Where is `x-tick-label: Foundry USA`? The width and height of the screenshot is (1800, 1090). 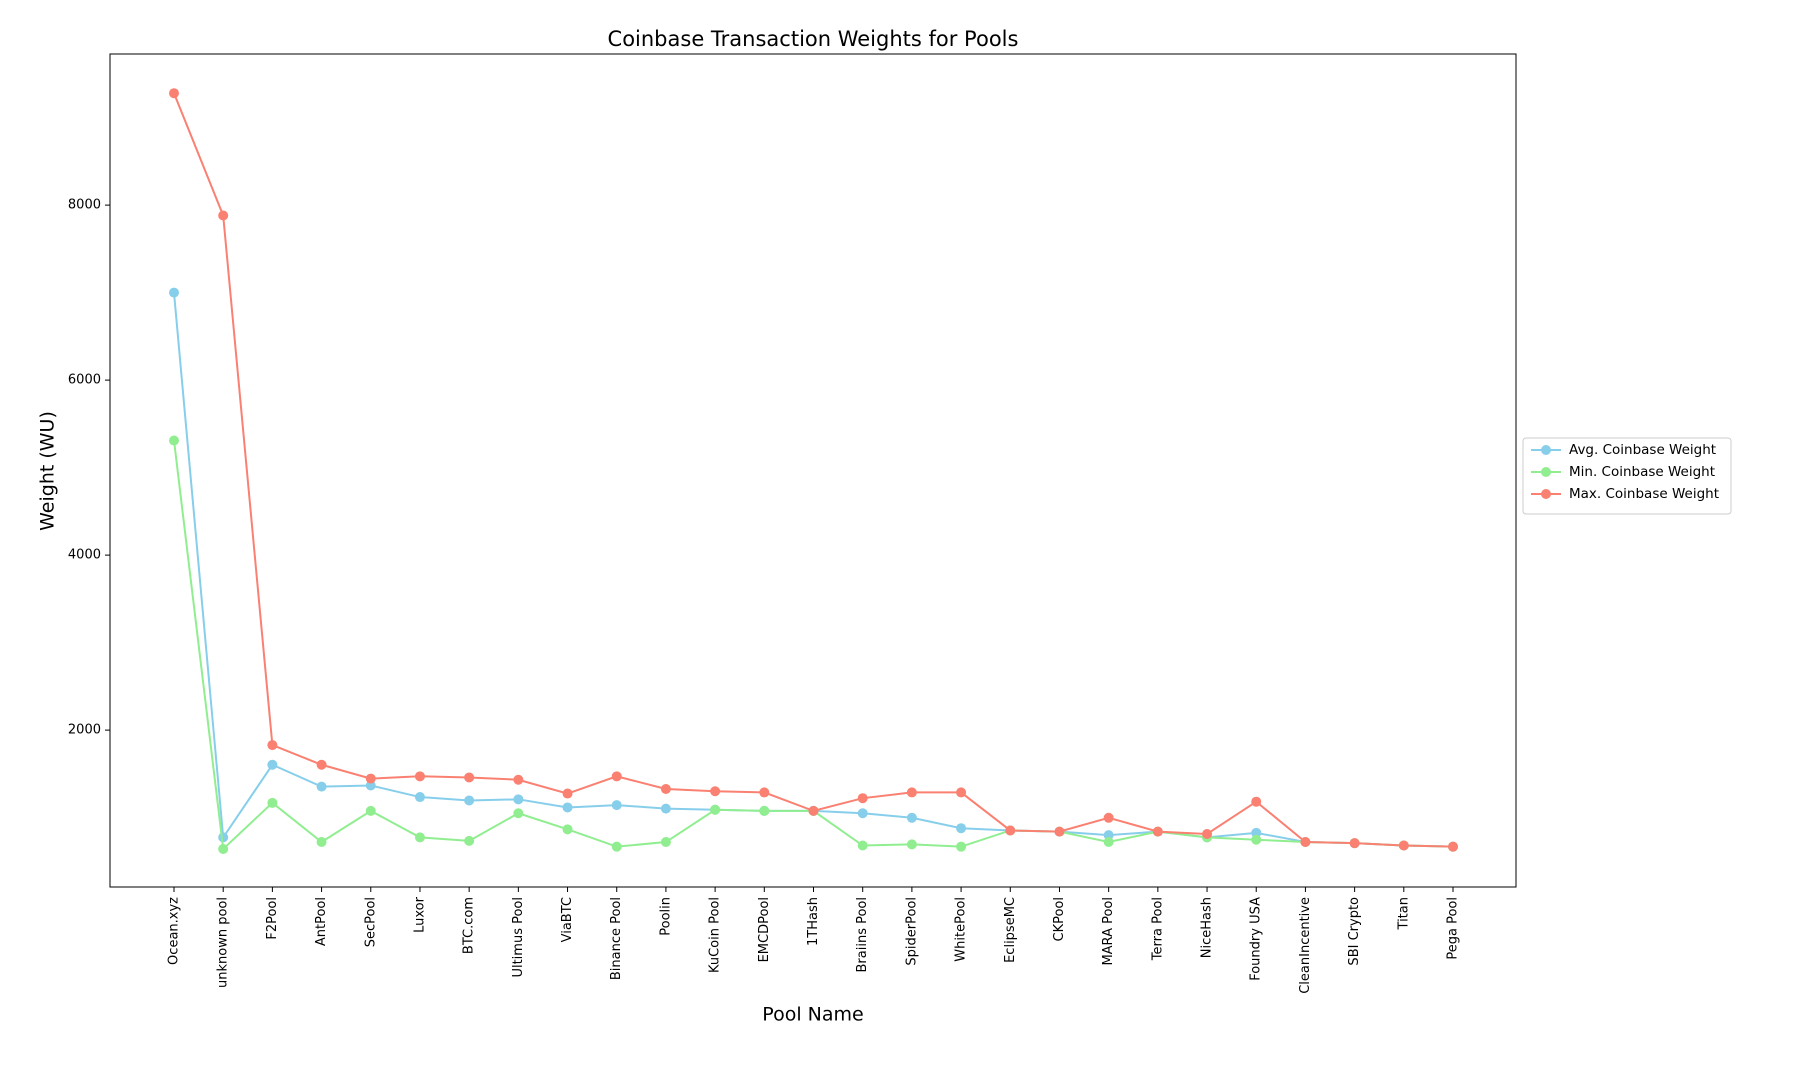 x-tick-label: Foundry USA is located at coordinates (1256, 939).